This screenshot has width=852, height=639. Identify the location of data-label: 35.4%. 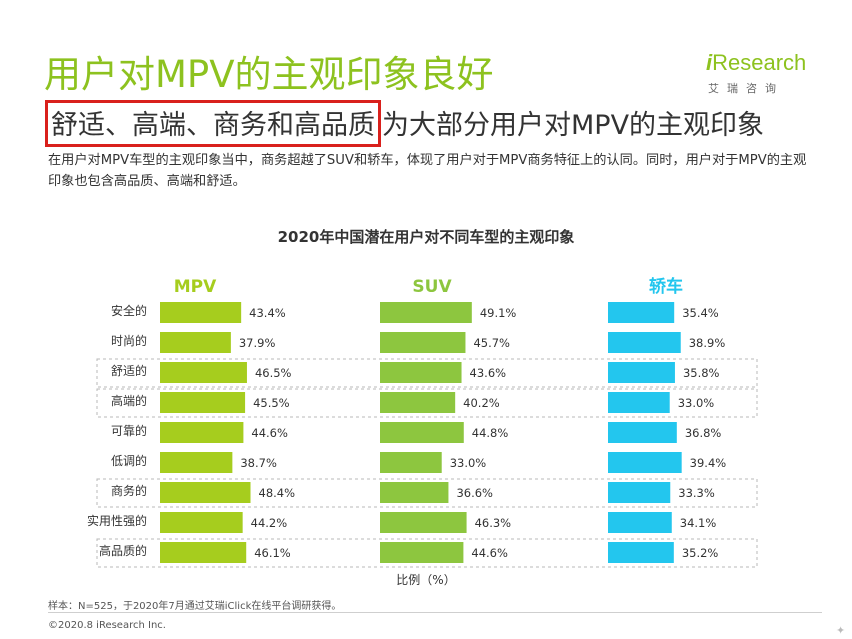
(700, 313).